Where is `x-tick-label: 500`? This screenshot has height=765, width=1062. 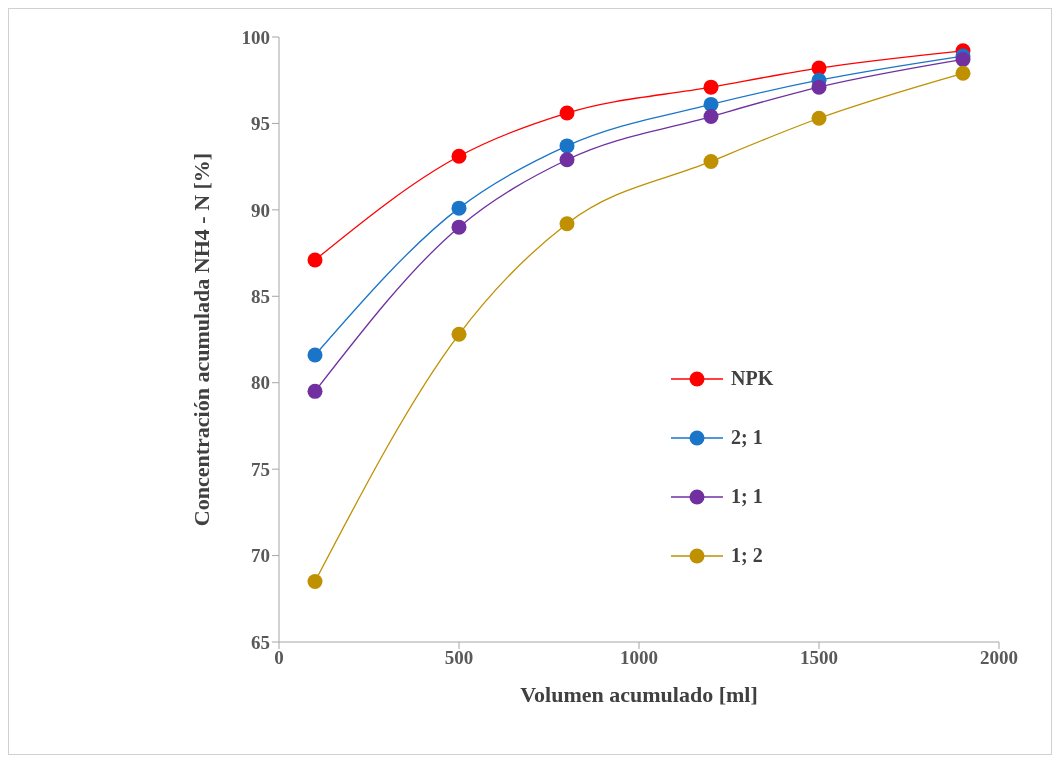
x-tick-label: 500 is located at coordinates (459, 658).